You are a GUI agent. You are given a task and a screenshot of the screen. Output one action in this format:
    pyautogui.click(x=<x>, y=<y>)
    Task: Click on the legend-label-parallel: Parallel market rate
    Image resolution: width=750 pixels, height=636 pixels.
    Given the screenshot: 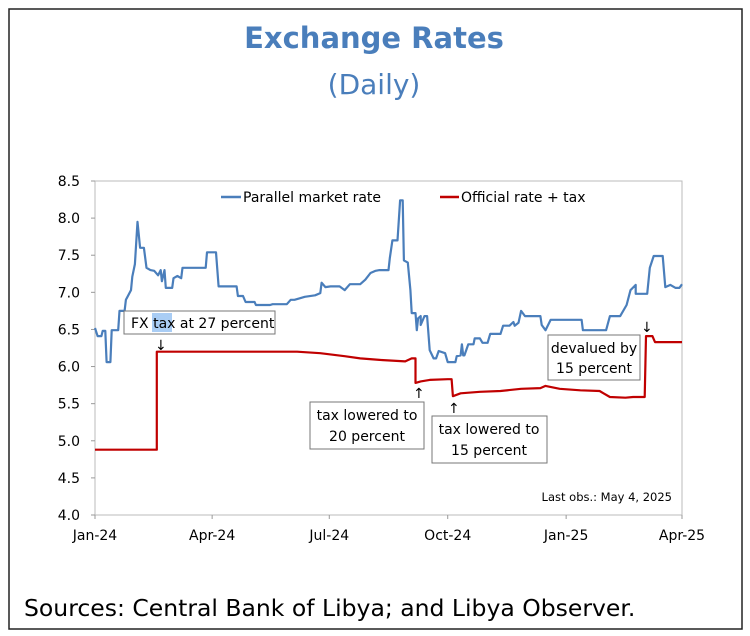 What is the action you would take?
    pyautogui.click(x=312, y=198)
    